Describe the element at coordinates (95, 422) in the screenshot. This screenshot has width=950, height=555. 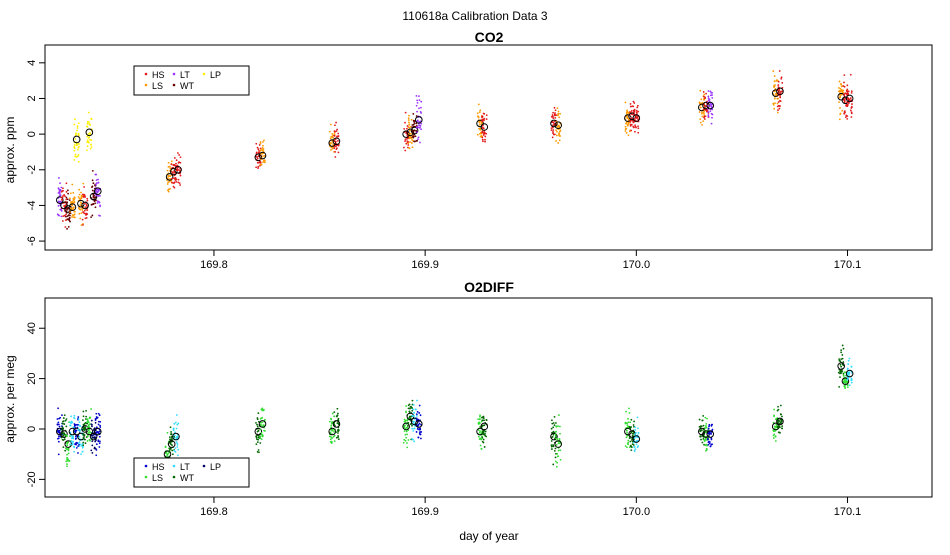
I see `o2diff-point-lp` at that location.